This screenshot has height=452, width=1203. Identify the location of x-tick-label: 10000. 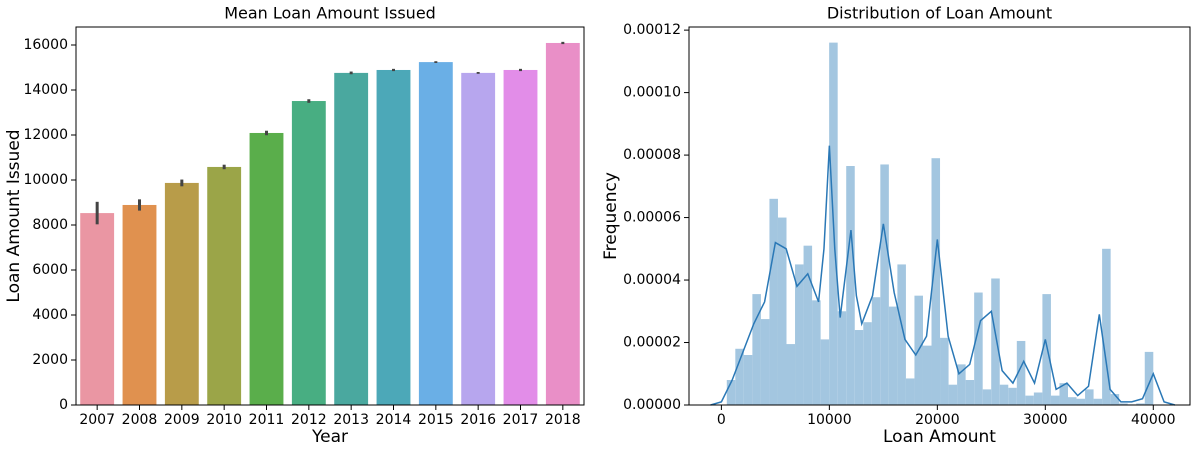
(829, 420).